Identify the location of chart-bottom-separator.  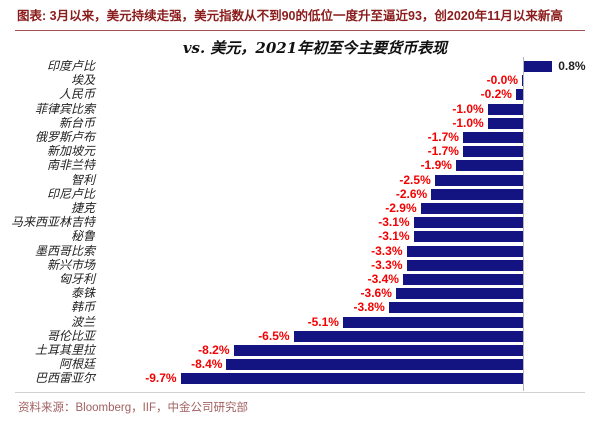
(300, 392).